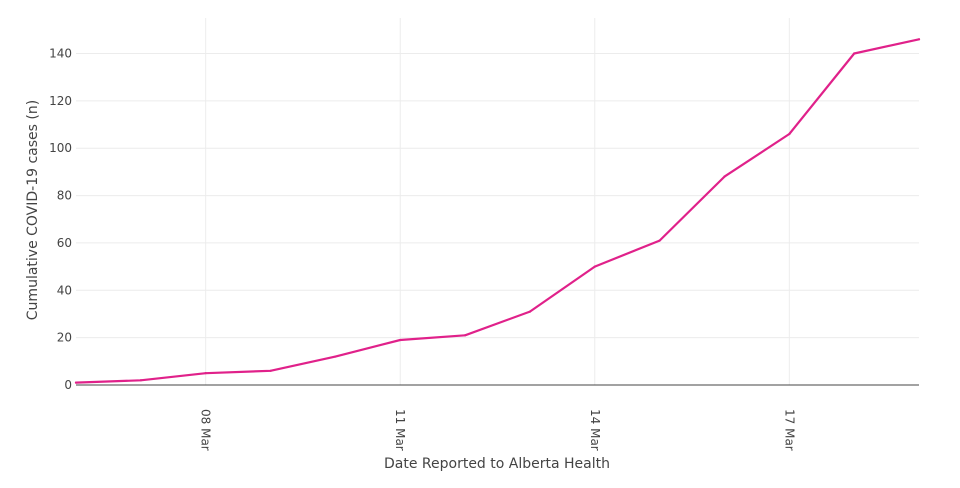  I want to click on x-tick-label: 08 Mar, so click(206, 430).